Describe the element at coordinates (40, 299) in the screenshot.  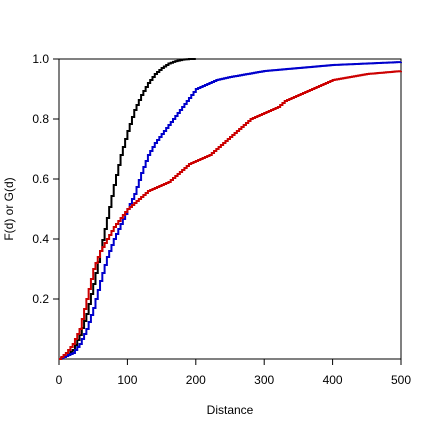
I see `y-tick-label: 0.2` at that location.